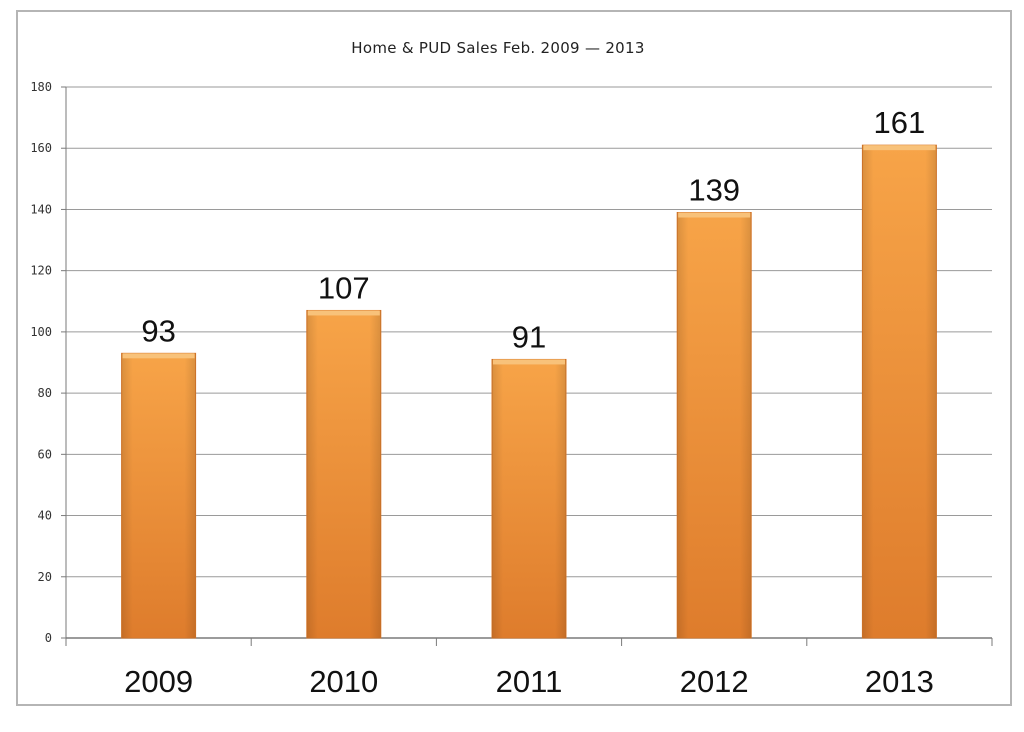 This screenshot has width=1024, height=732. What do you see at coordinates (41, 332) in the screenshot?
I see `y-tick-label: 100` at bounding box center [41, 332].